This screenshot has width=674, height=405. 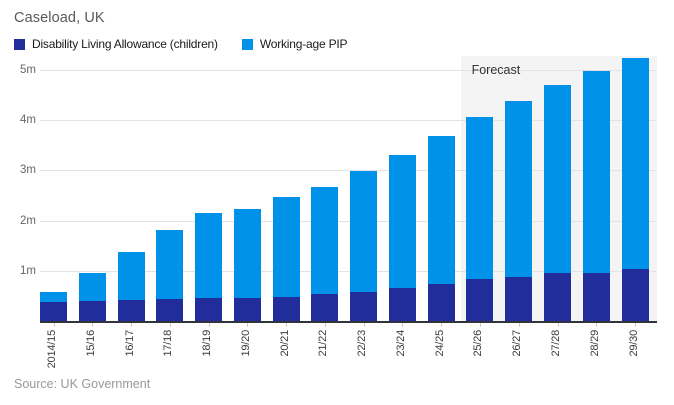 I want to click on x-tick-label: 24/25, so click(x=439, y=343).